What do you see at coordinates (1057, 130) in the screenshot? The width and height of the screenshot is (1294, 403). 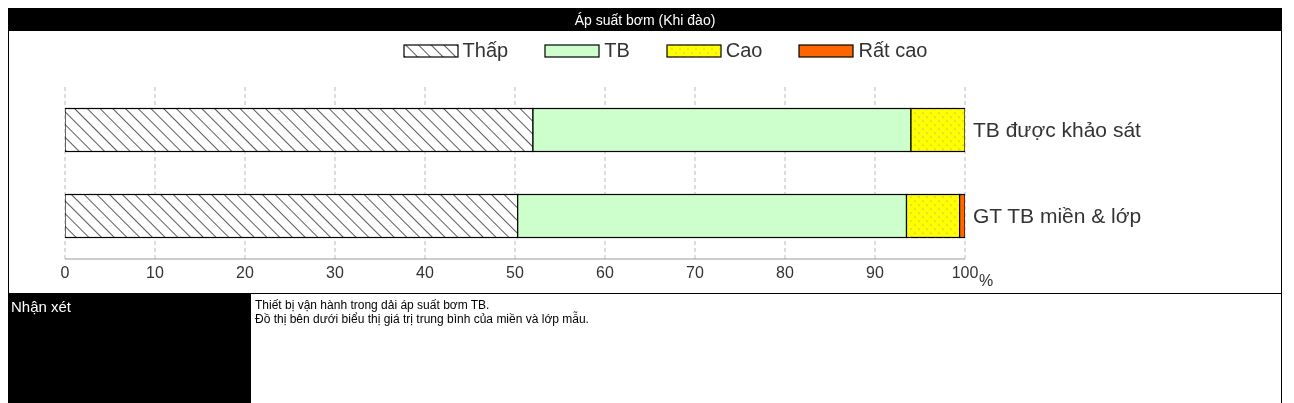 I see `y-tick-label: TB được khảo sát` at bounding box center [1057, 130].